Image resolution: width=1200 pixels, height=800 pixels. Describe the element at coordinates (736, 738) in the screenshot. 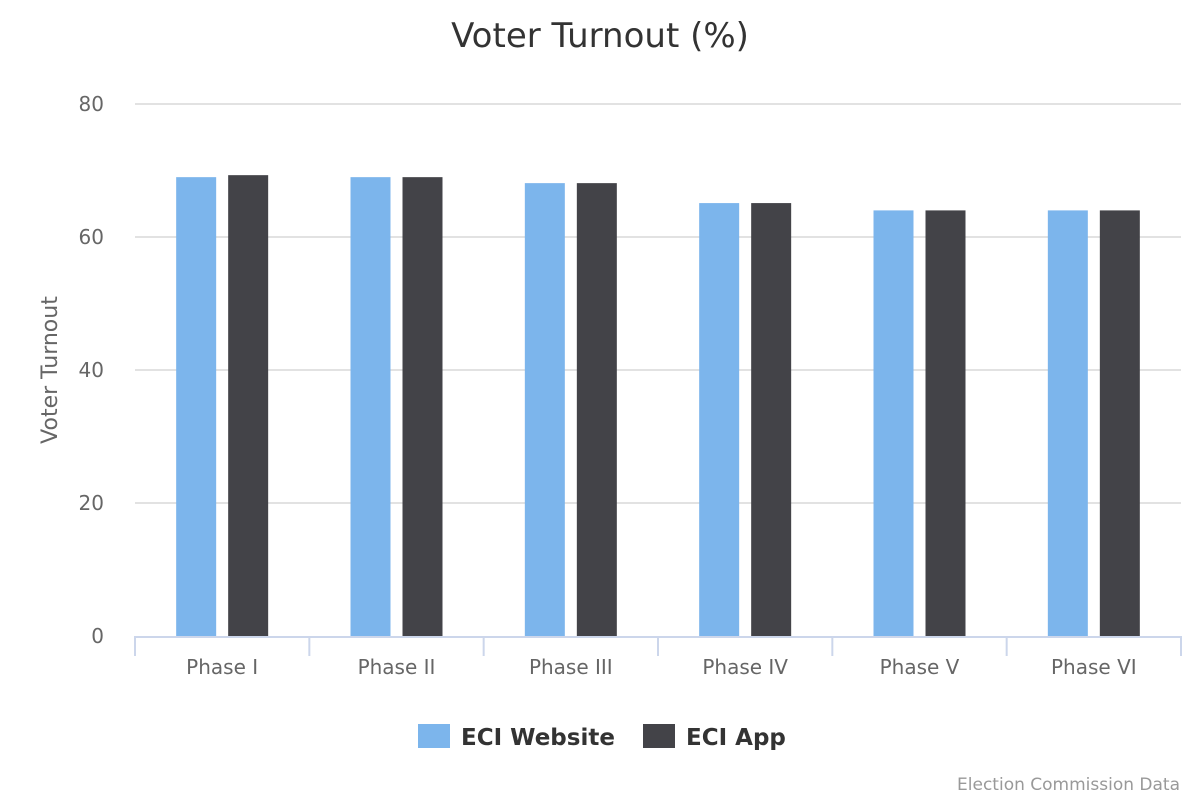

I see `legend-label: ECI App` at that location.